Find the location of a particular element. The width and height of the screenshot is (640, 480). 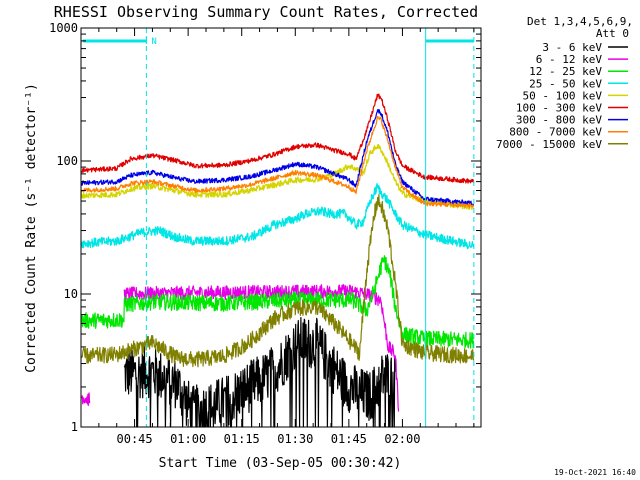

x-tick-label: 01:00 is located at coordinates (188, 439).